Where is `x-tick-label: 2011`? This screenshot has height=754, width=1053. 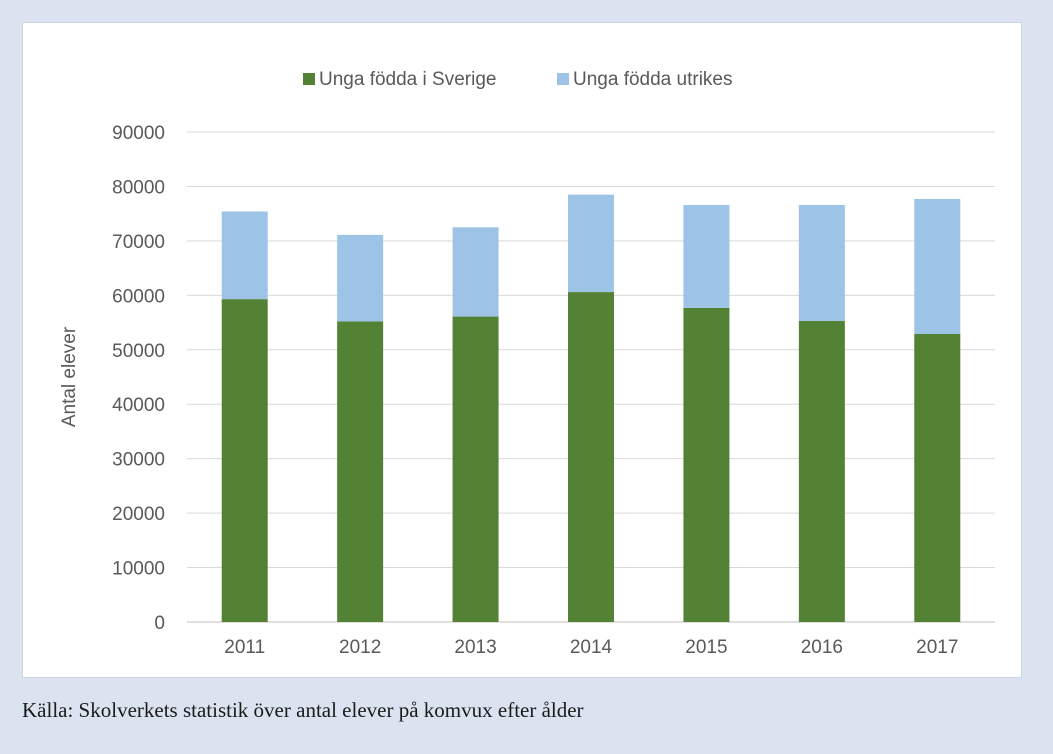 x-tick-label: 2011 is located at coordinates (244, 647).